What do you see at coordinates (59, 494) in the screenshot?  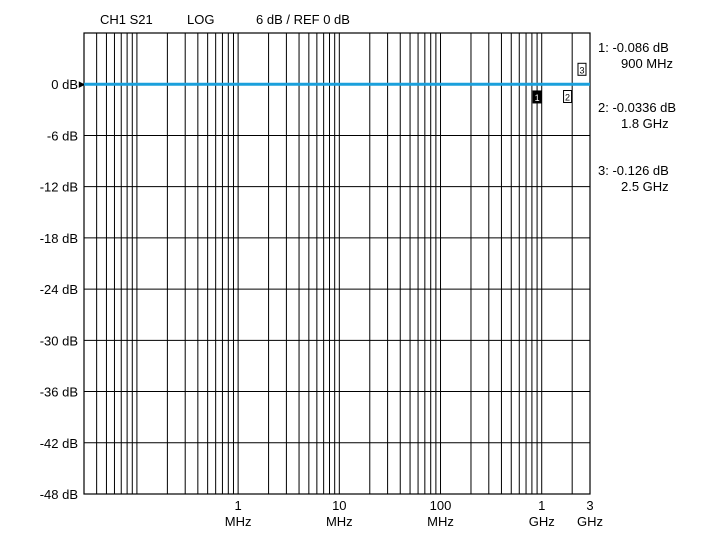 I see `y-tick-label: -48 dB` at bounding box center [59, 494].